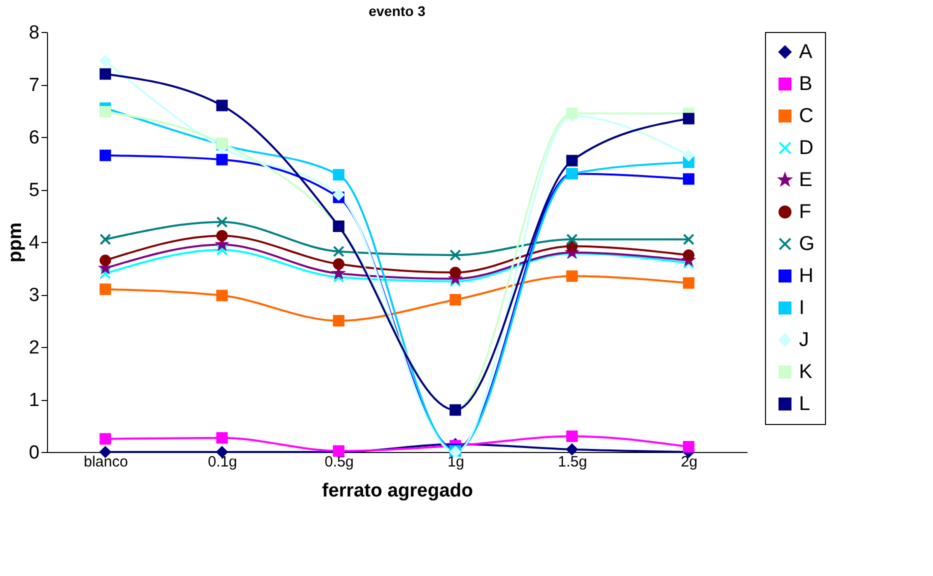  What do you see at coordinates (223, 462) in the screenshot?
I see `x-tick-label: 0.1g` at bounding box center [223, 462].